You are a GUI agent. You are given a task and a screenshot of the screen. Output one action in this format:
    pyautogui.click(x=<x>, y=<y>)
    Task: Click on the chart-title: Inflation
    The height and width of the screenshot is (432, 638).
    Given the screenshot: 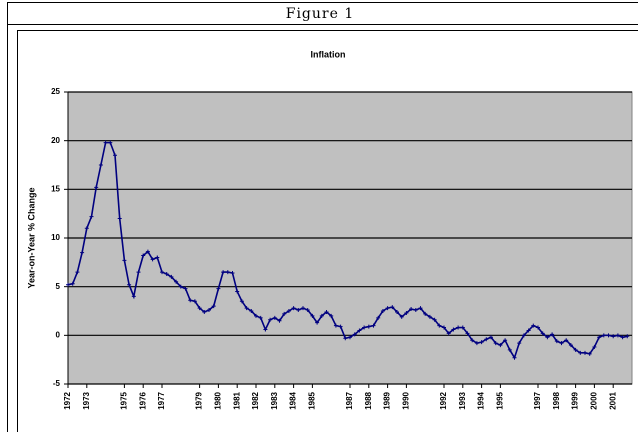 What is the action you would take?
    pyautogui.click(x=328, y=54)
    